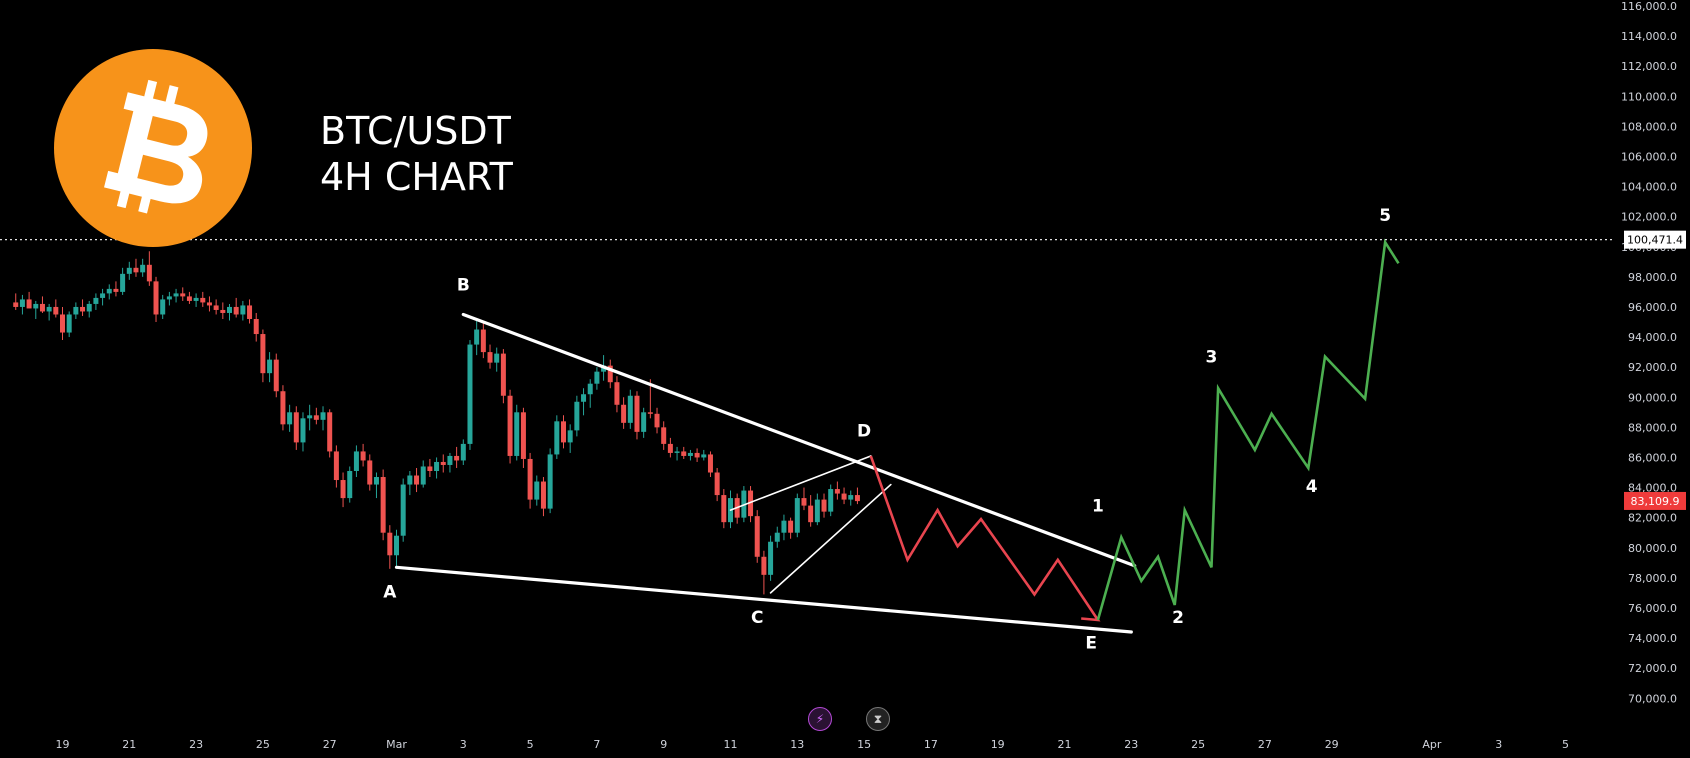 The image size is (1690, 758). Describe the element at coordinates (864, 744) in the screenshot. I see `x-tick-label: 15` at that location.